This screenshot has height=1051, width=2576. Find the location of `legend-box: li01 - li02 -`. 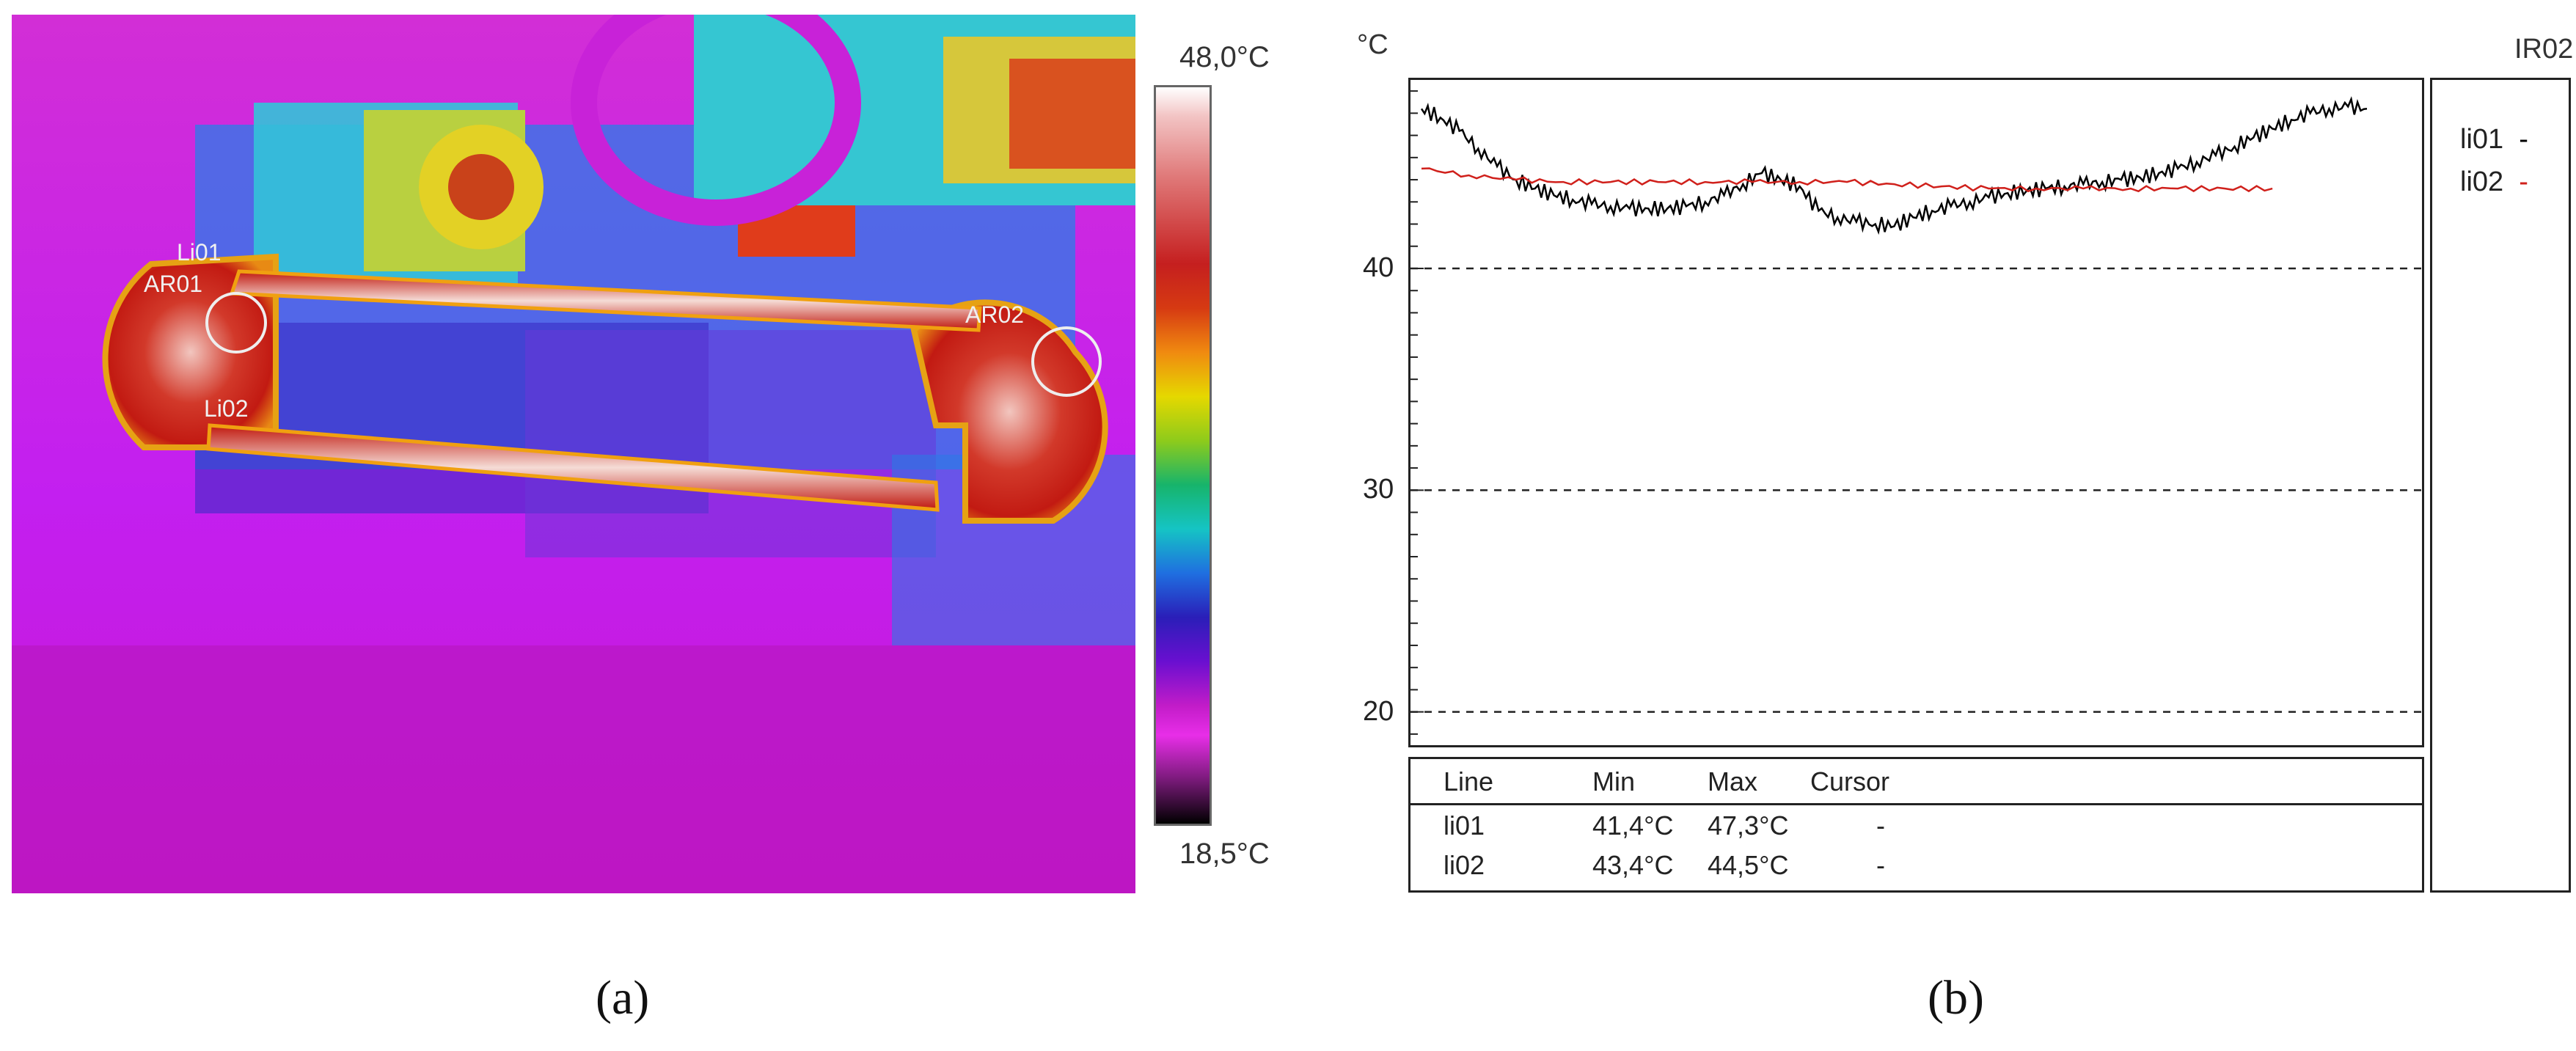

legend-box: li01 - li02 - is located at coordinates (2500, 486).